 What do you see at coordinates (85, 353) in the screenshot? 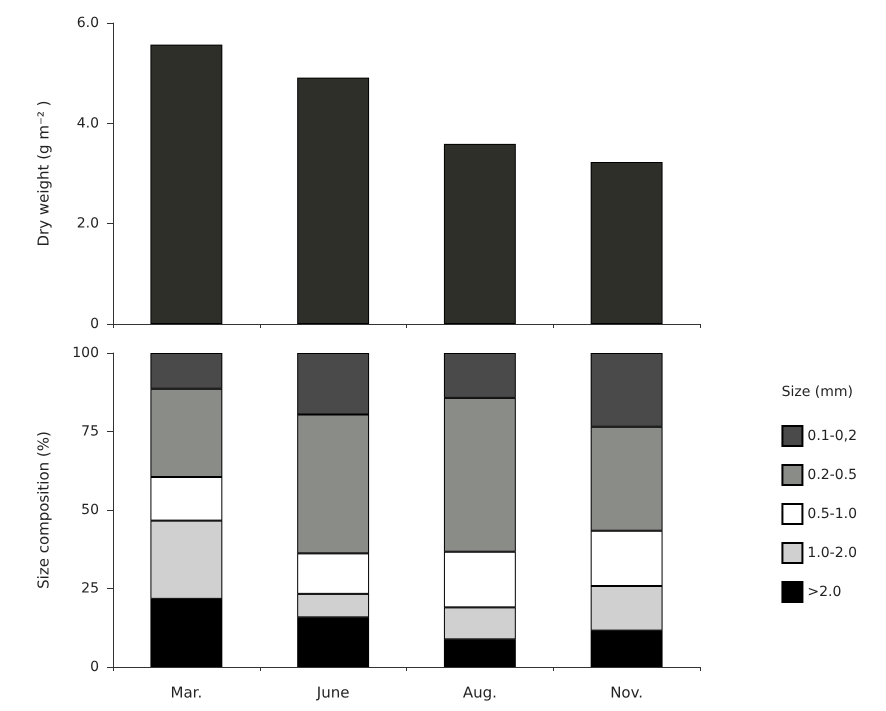
I see `y-tick-label: 100` at bounding box center [85, 353].